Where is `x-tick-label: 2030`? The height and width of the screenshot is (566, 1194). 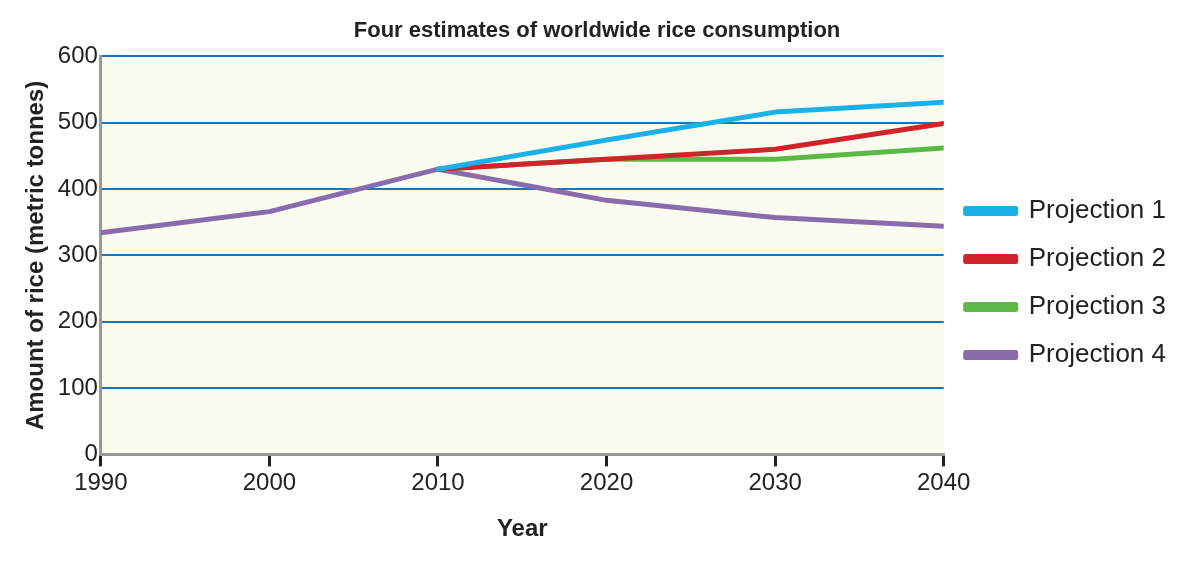 x-tick-label: 2030 is located at coordinates (775, 482).